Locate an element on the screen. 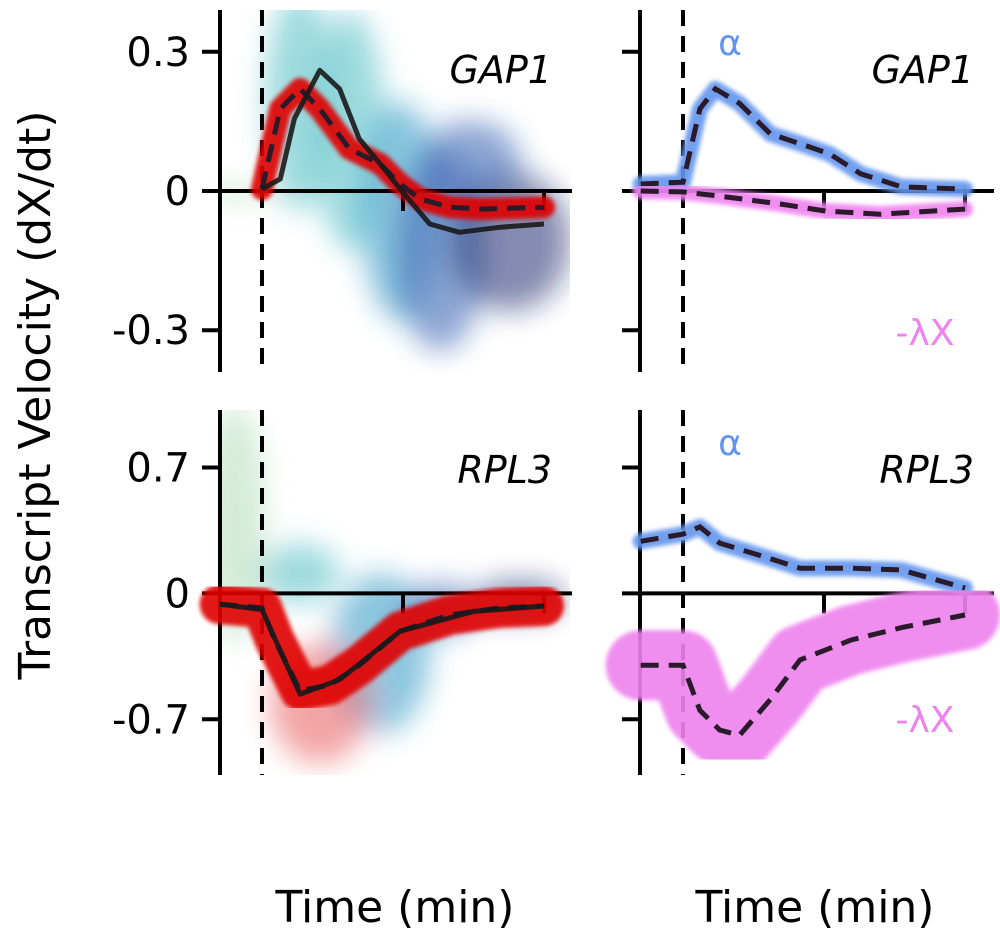  y-tick-label: -0.7 is located at coordinates (151, 720).